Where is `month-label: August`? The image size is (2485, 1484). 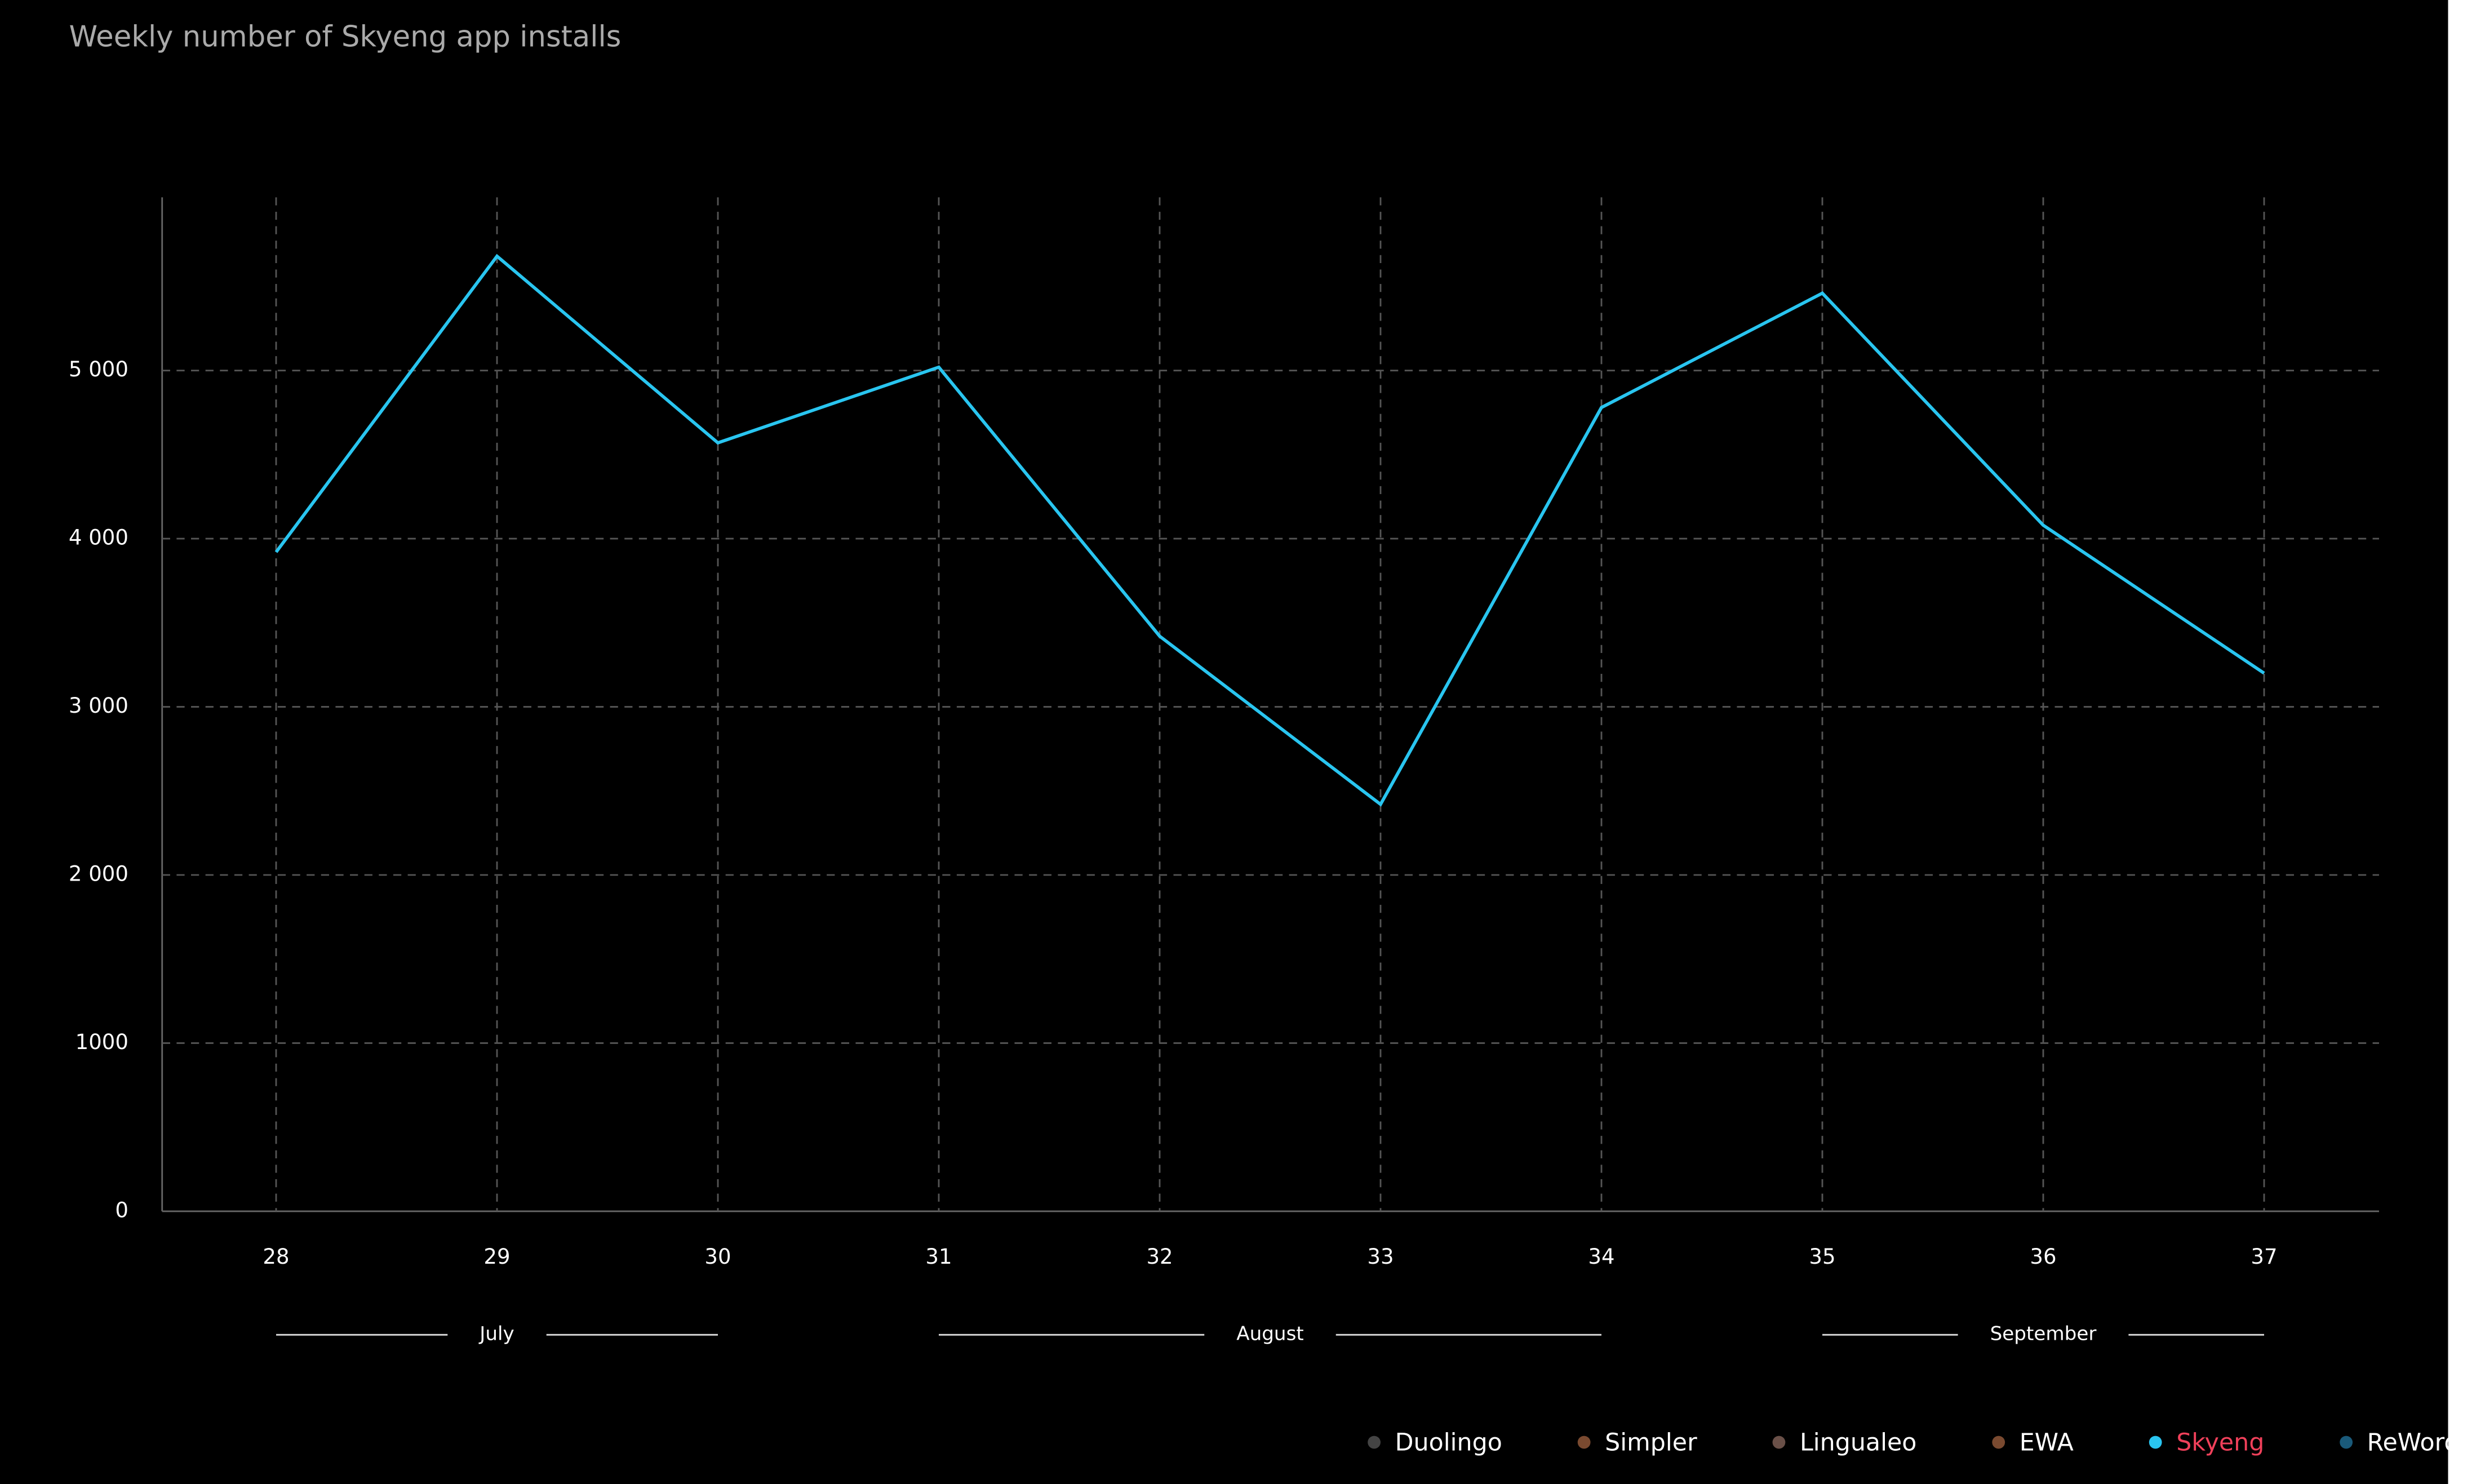
month-label: August is located at coordinates (1270, 1334).